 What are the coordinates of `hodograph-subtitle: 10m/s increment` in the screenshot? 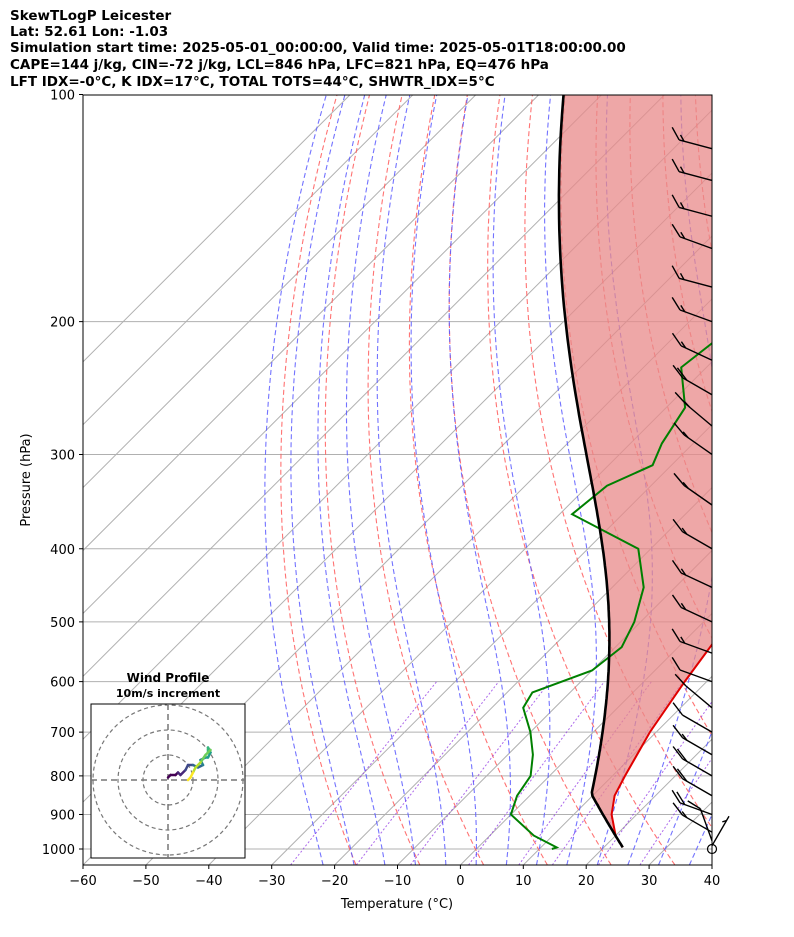 It's located at (168, 693).